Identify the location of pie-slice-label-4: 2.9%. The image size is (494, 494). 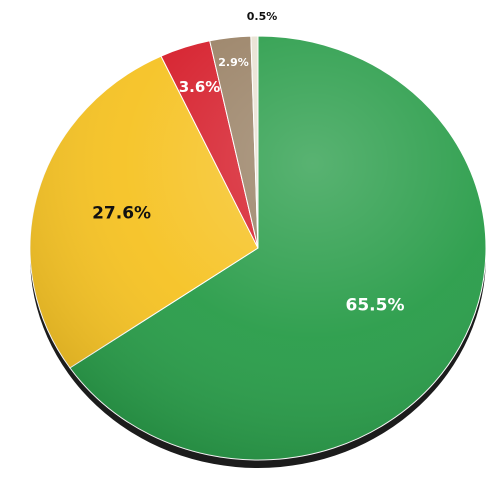
(233, 62).